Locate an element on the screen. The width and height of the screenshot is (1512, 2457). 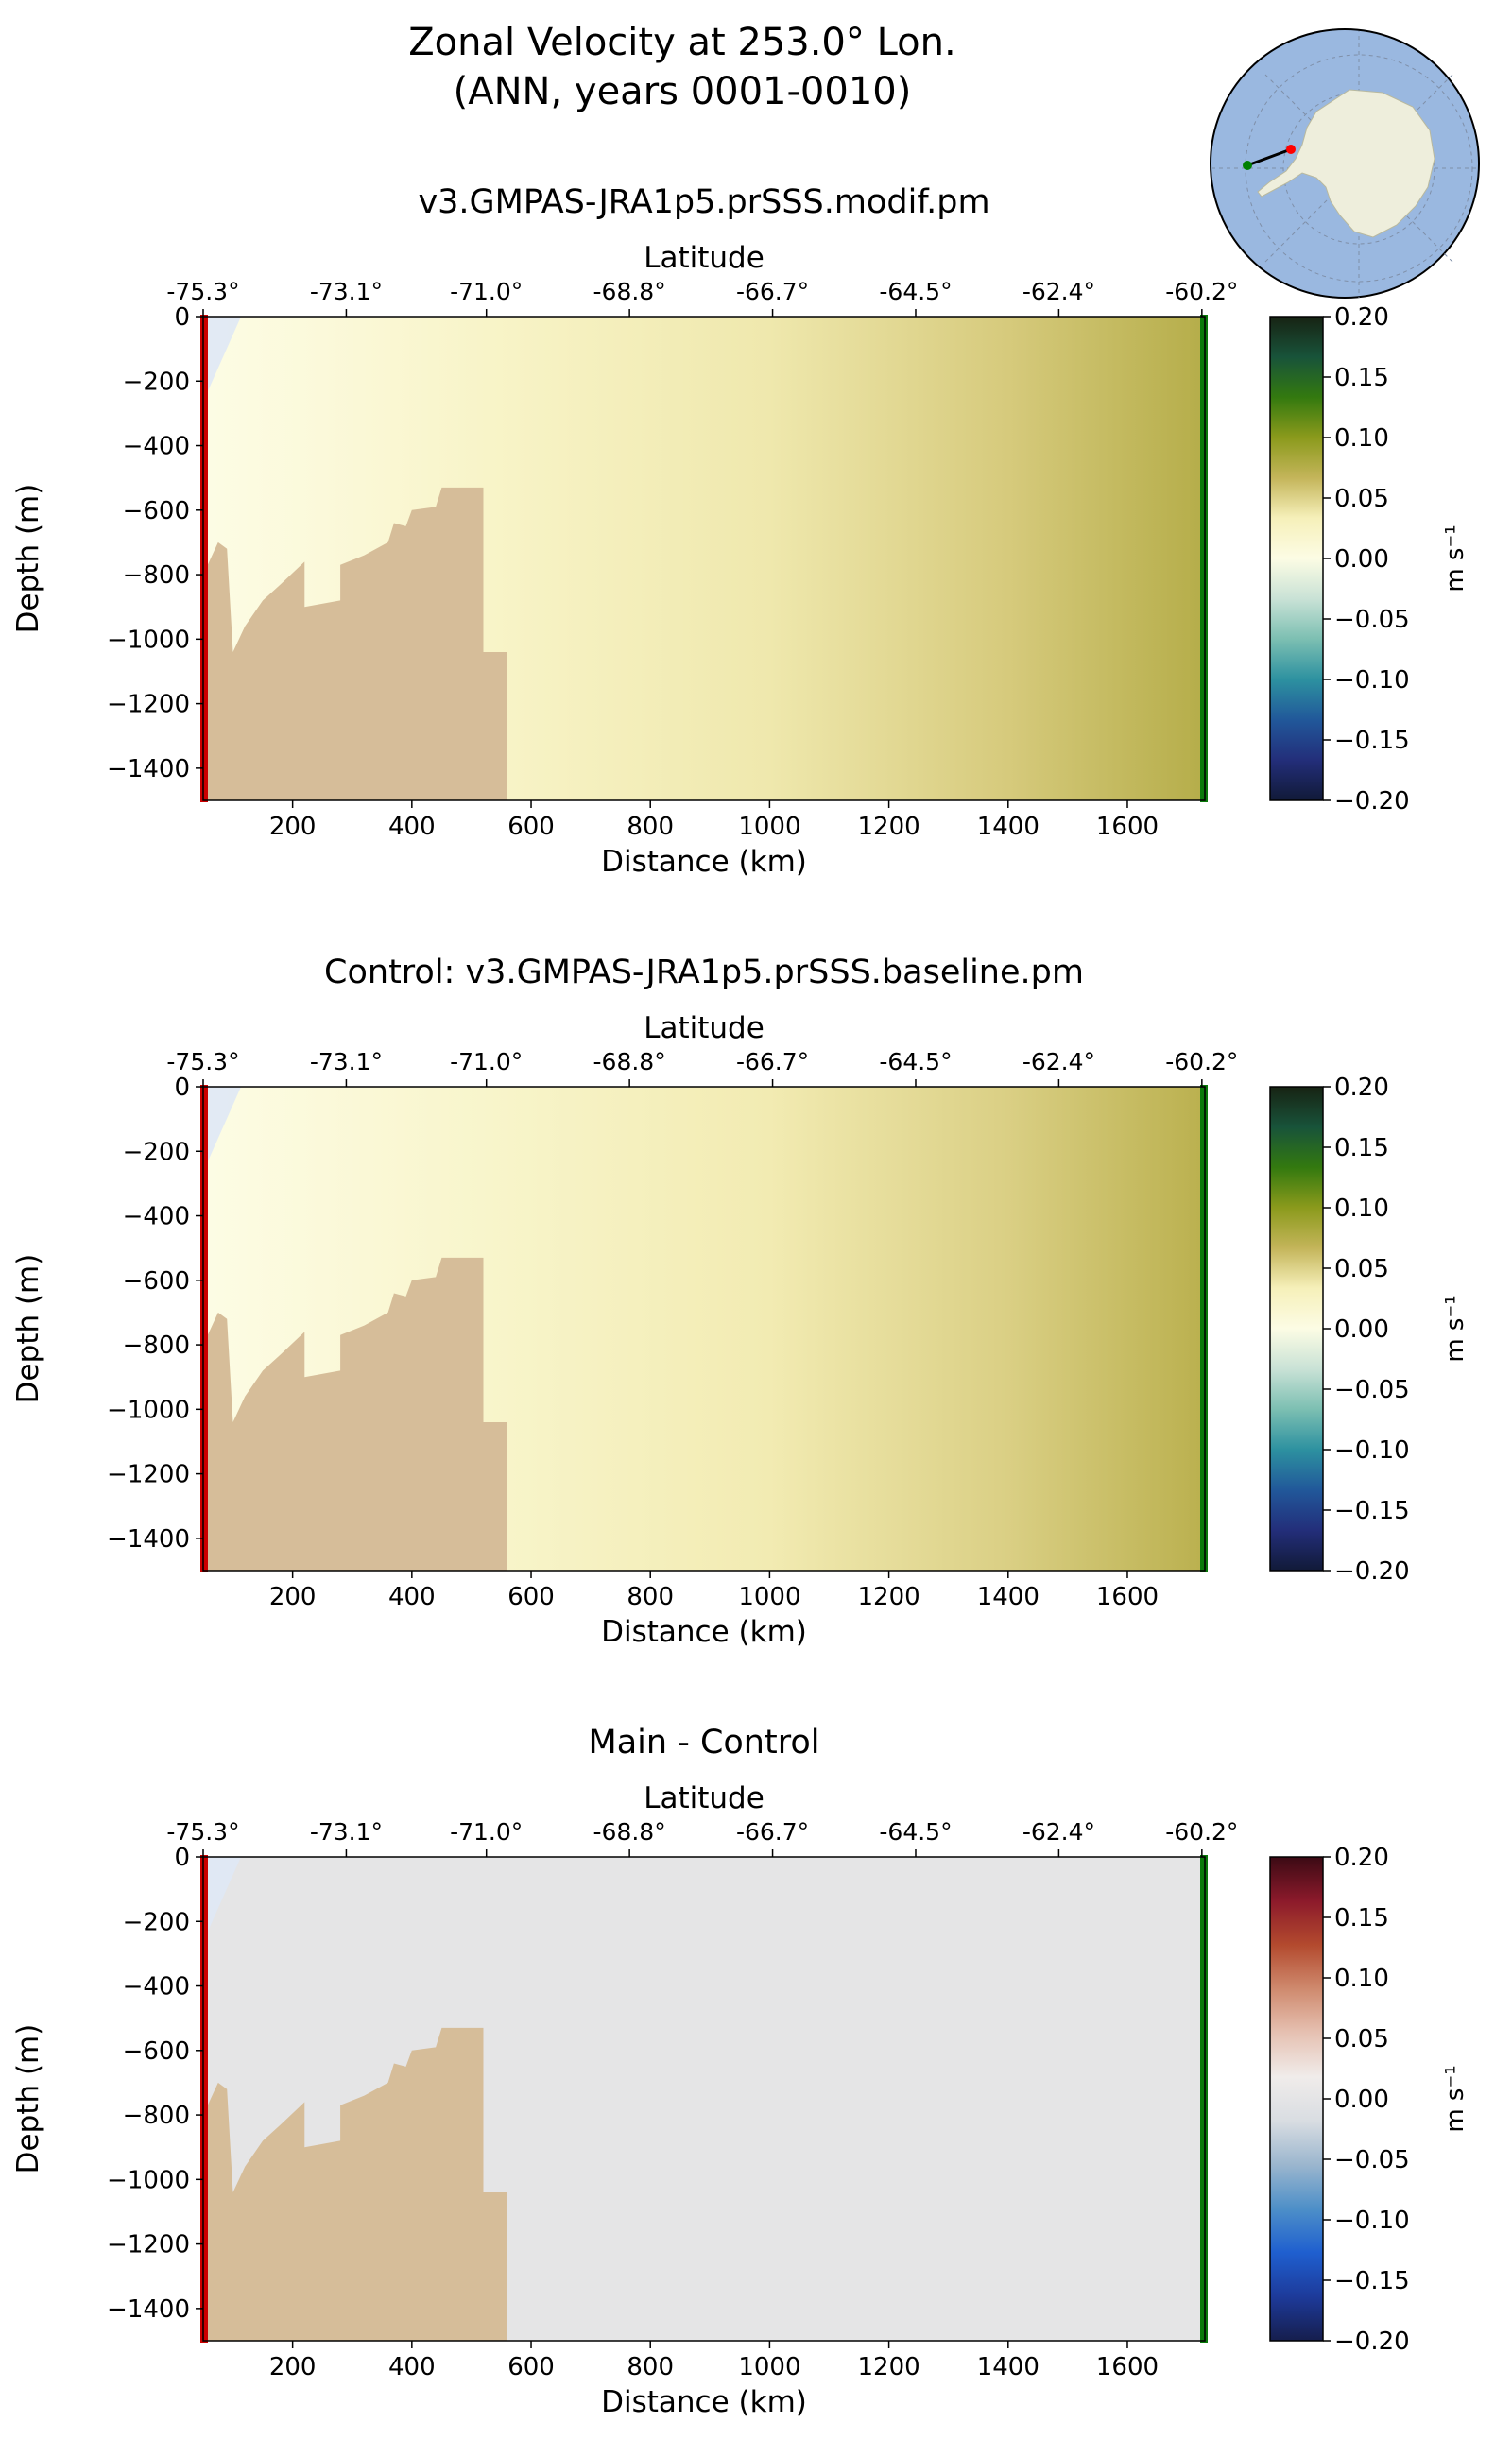
inset-map-transect-line is located at coordinates (1269, 157).